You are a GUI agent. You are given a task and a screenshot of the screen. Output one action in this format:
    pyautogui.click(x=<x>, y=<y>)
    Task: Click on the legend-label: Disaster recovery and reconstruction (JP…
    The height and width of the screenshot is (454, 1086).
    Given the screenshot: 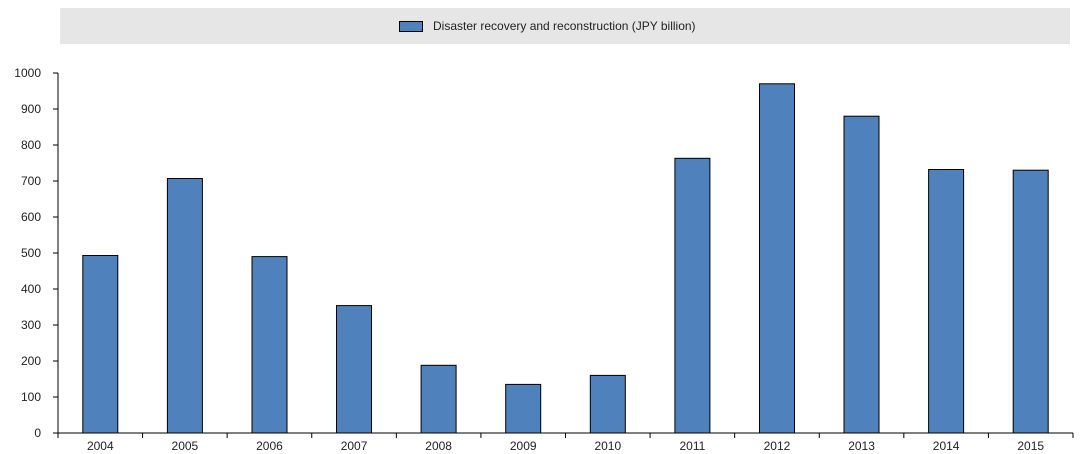 What is the action you would take?
    pyautogui.click(x=564, y=26)
    